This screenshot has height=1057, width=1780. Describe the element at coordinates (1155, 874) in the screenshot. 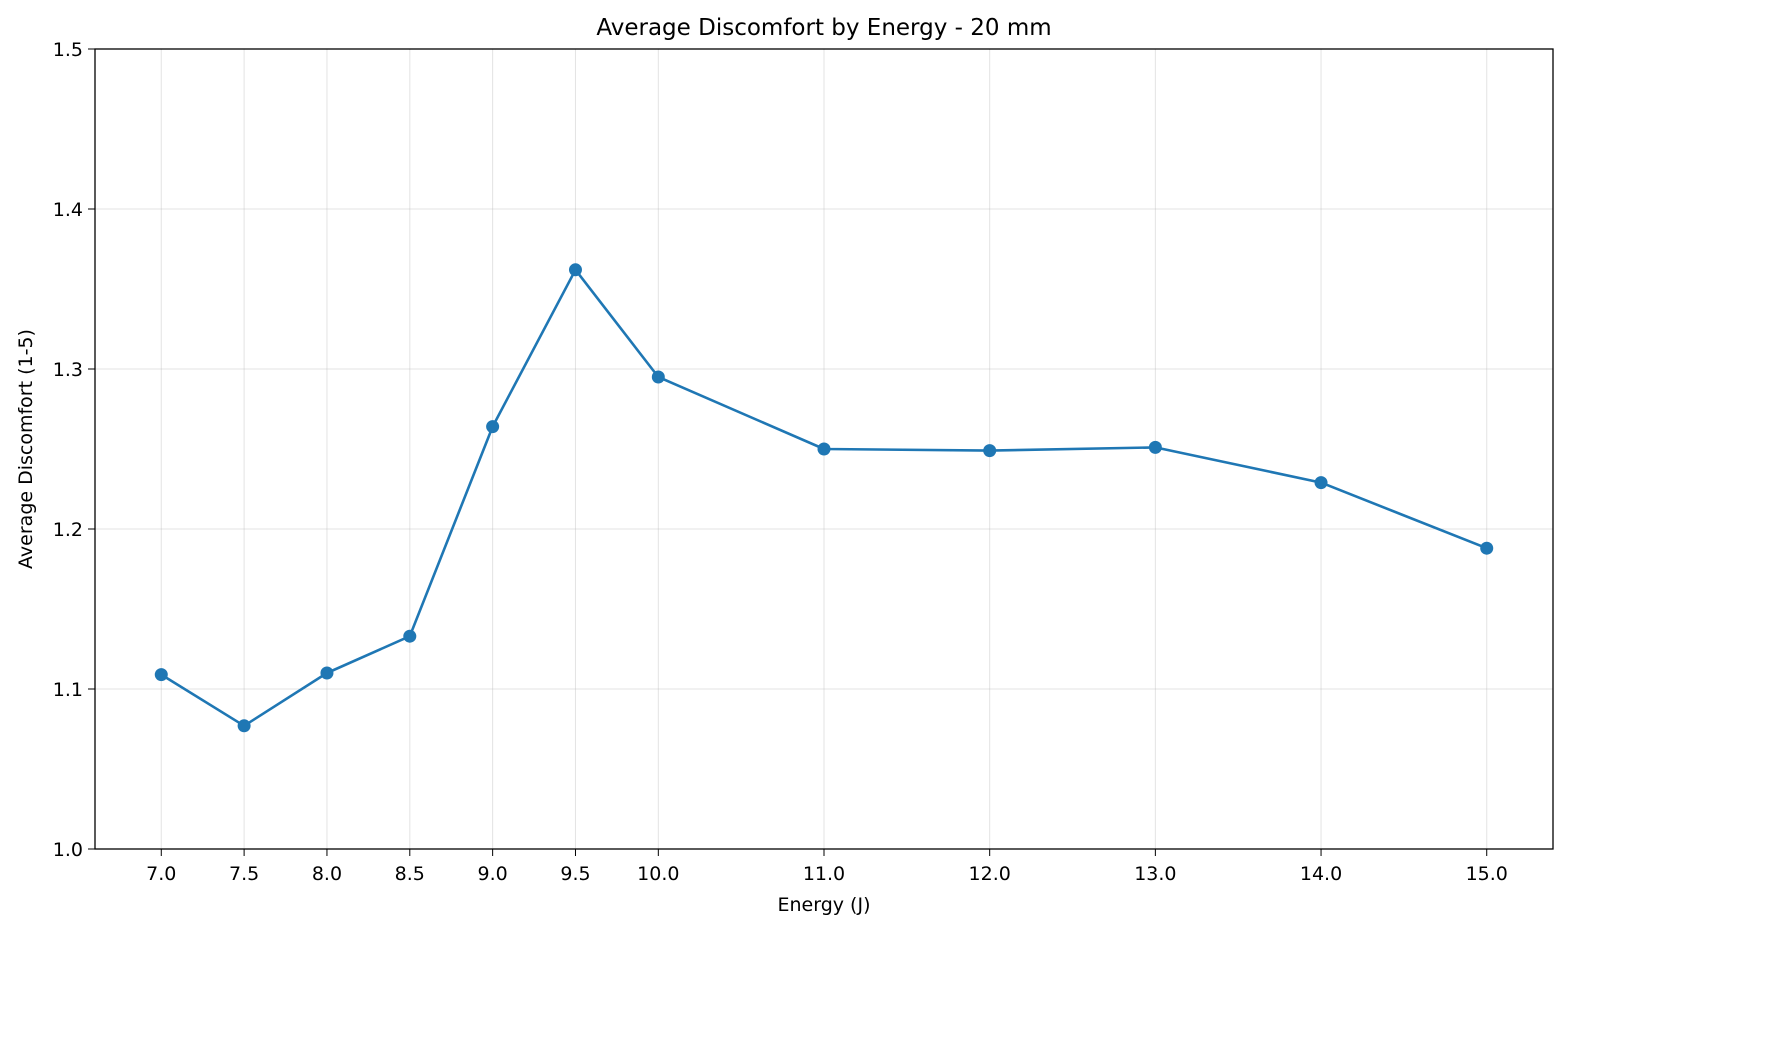

I see `x-tick-label: 13.0` at that location.